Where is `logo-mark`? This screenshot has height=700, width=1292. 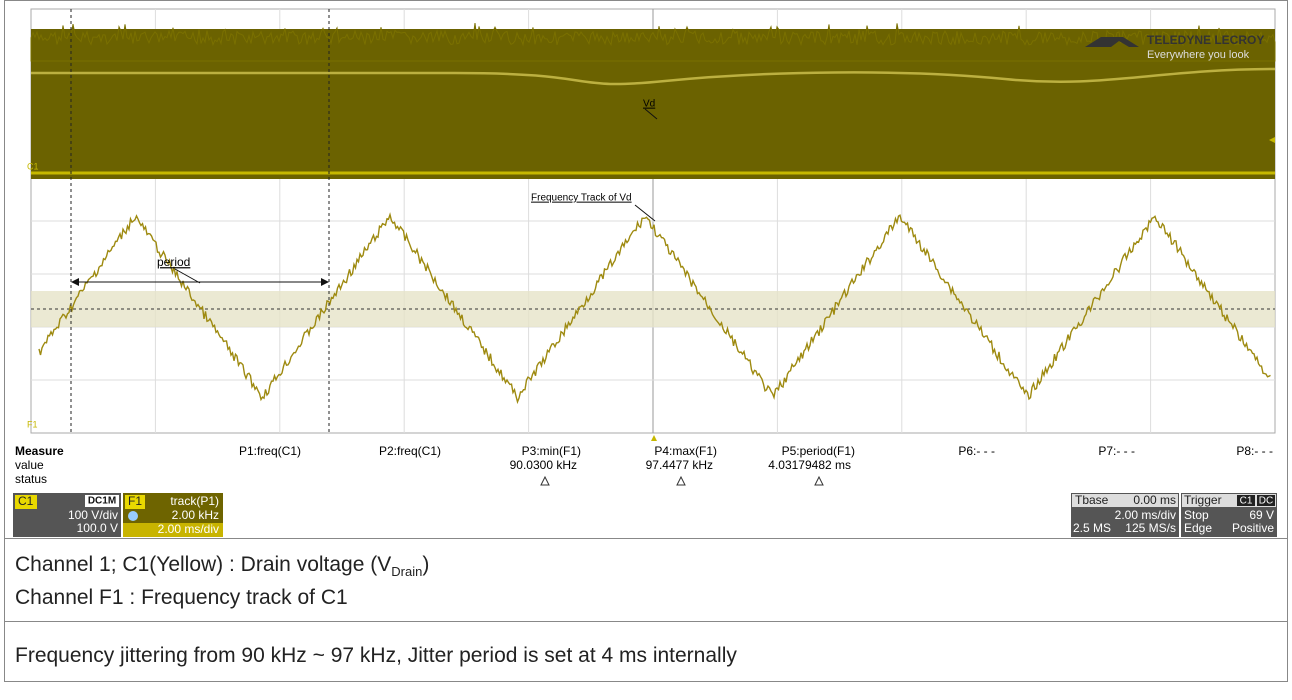
logo-mark is located at coordinates (1112, 42).